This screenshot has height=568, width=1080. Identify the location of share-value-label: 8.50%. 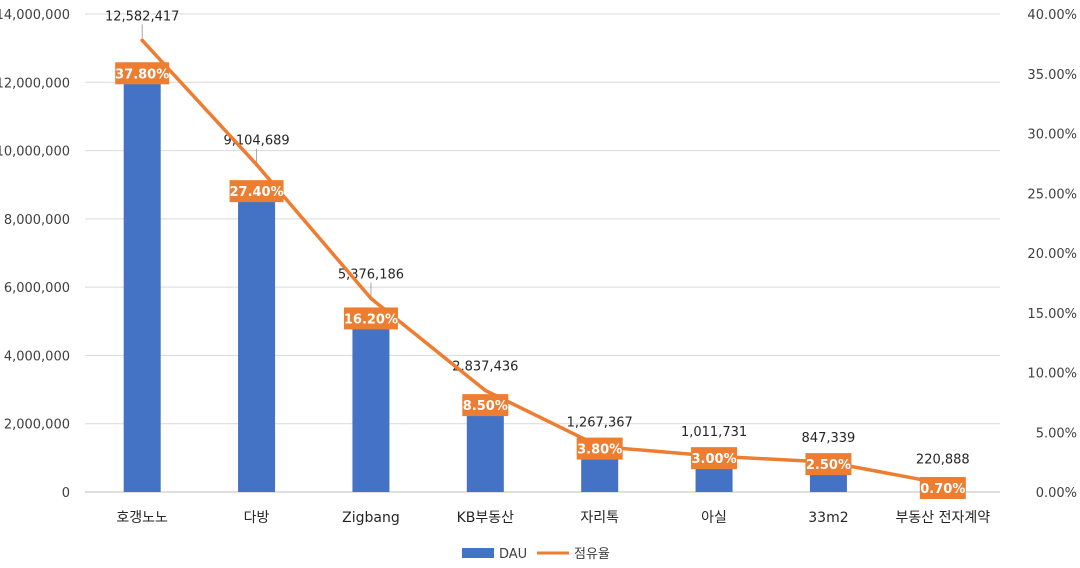
(485, 406).